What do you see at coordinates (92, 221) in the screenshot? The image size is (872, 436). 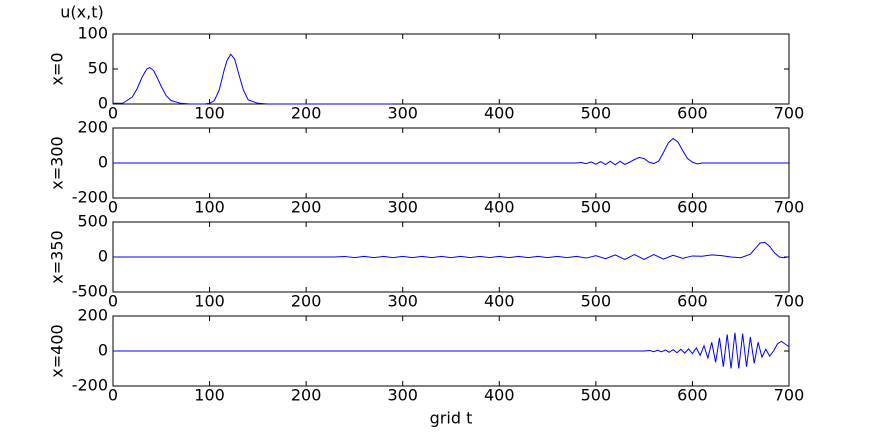 I see `y-tick-label: 500` at bounding box center [92, 221].